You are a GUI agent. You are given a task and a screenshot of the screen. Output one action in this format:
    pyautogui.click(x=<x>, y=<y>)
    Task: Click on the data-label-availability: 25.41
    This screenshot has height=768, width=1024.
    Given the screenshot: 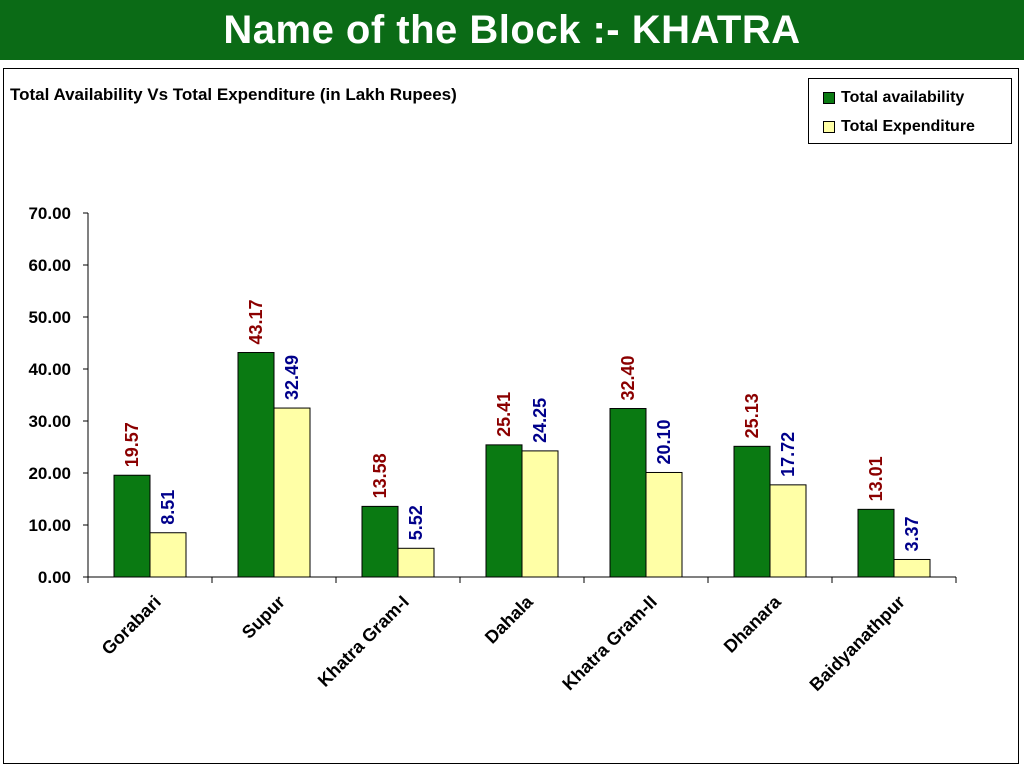 What is the action you would take?
    pyautogui.click(x=504, y=414)
    